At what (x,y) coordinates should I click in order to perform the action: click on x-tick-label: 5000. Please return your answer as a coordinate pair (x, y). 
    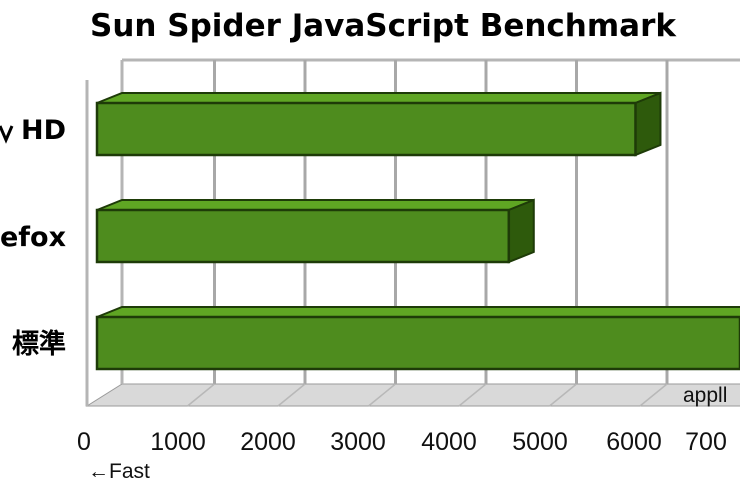
    Looking at the image, I should click on (540, 442).